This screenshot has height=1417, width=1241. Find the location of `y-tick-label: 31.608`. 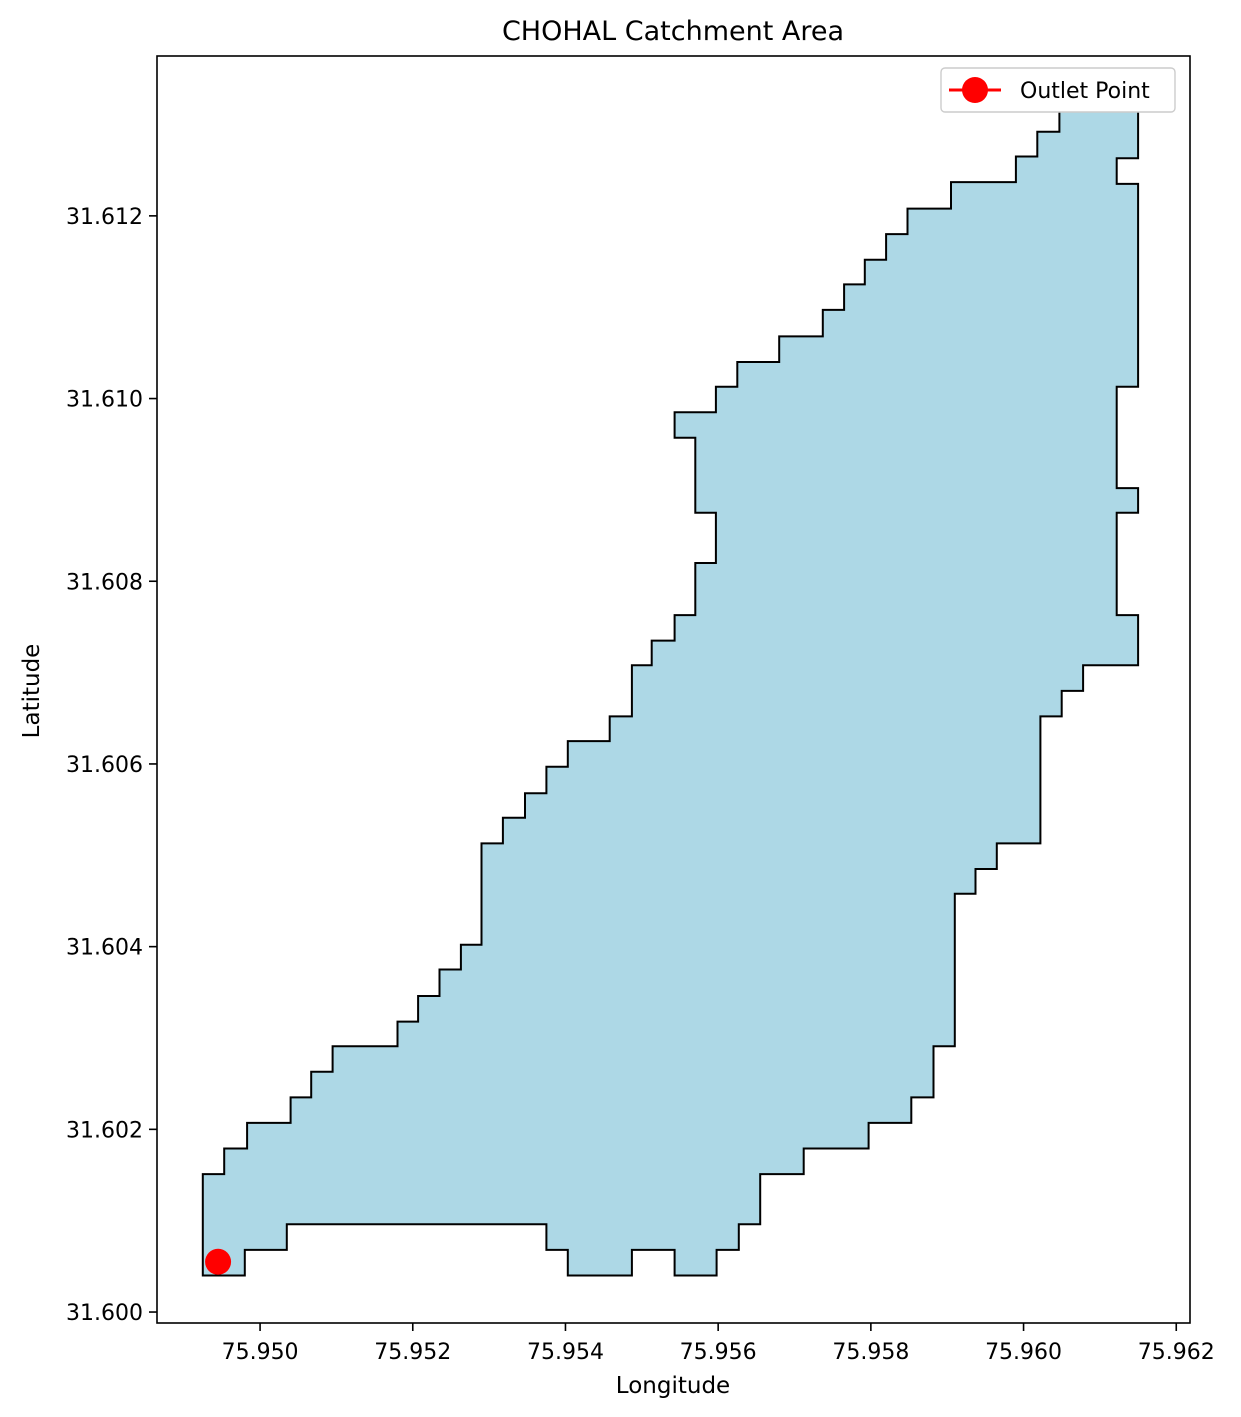

y-tick-label: 31.608 is located at coordinates (104, 582).